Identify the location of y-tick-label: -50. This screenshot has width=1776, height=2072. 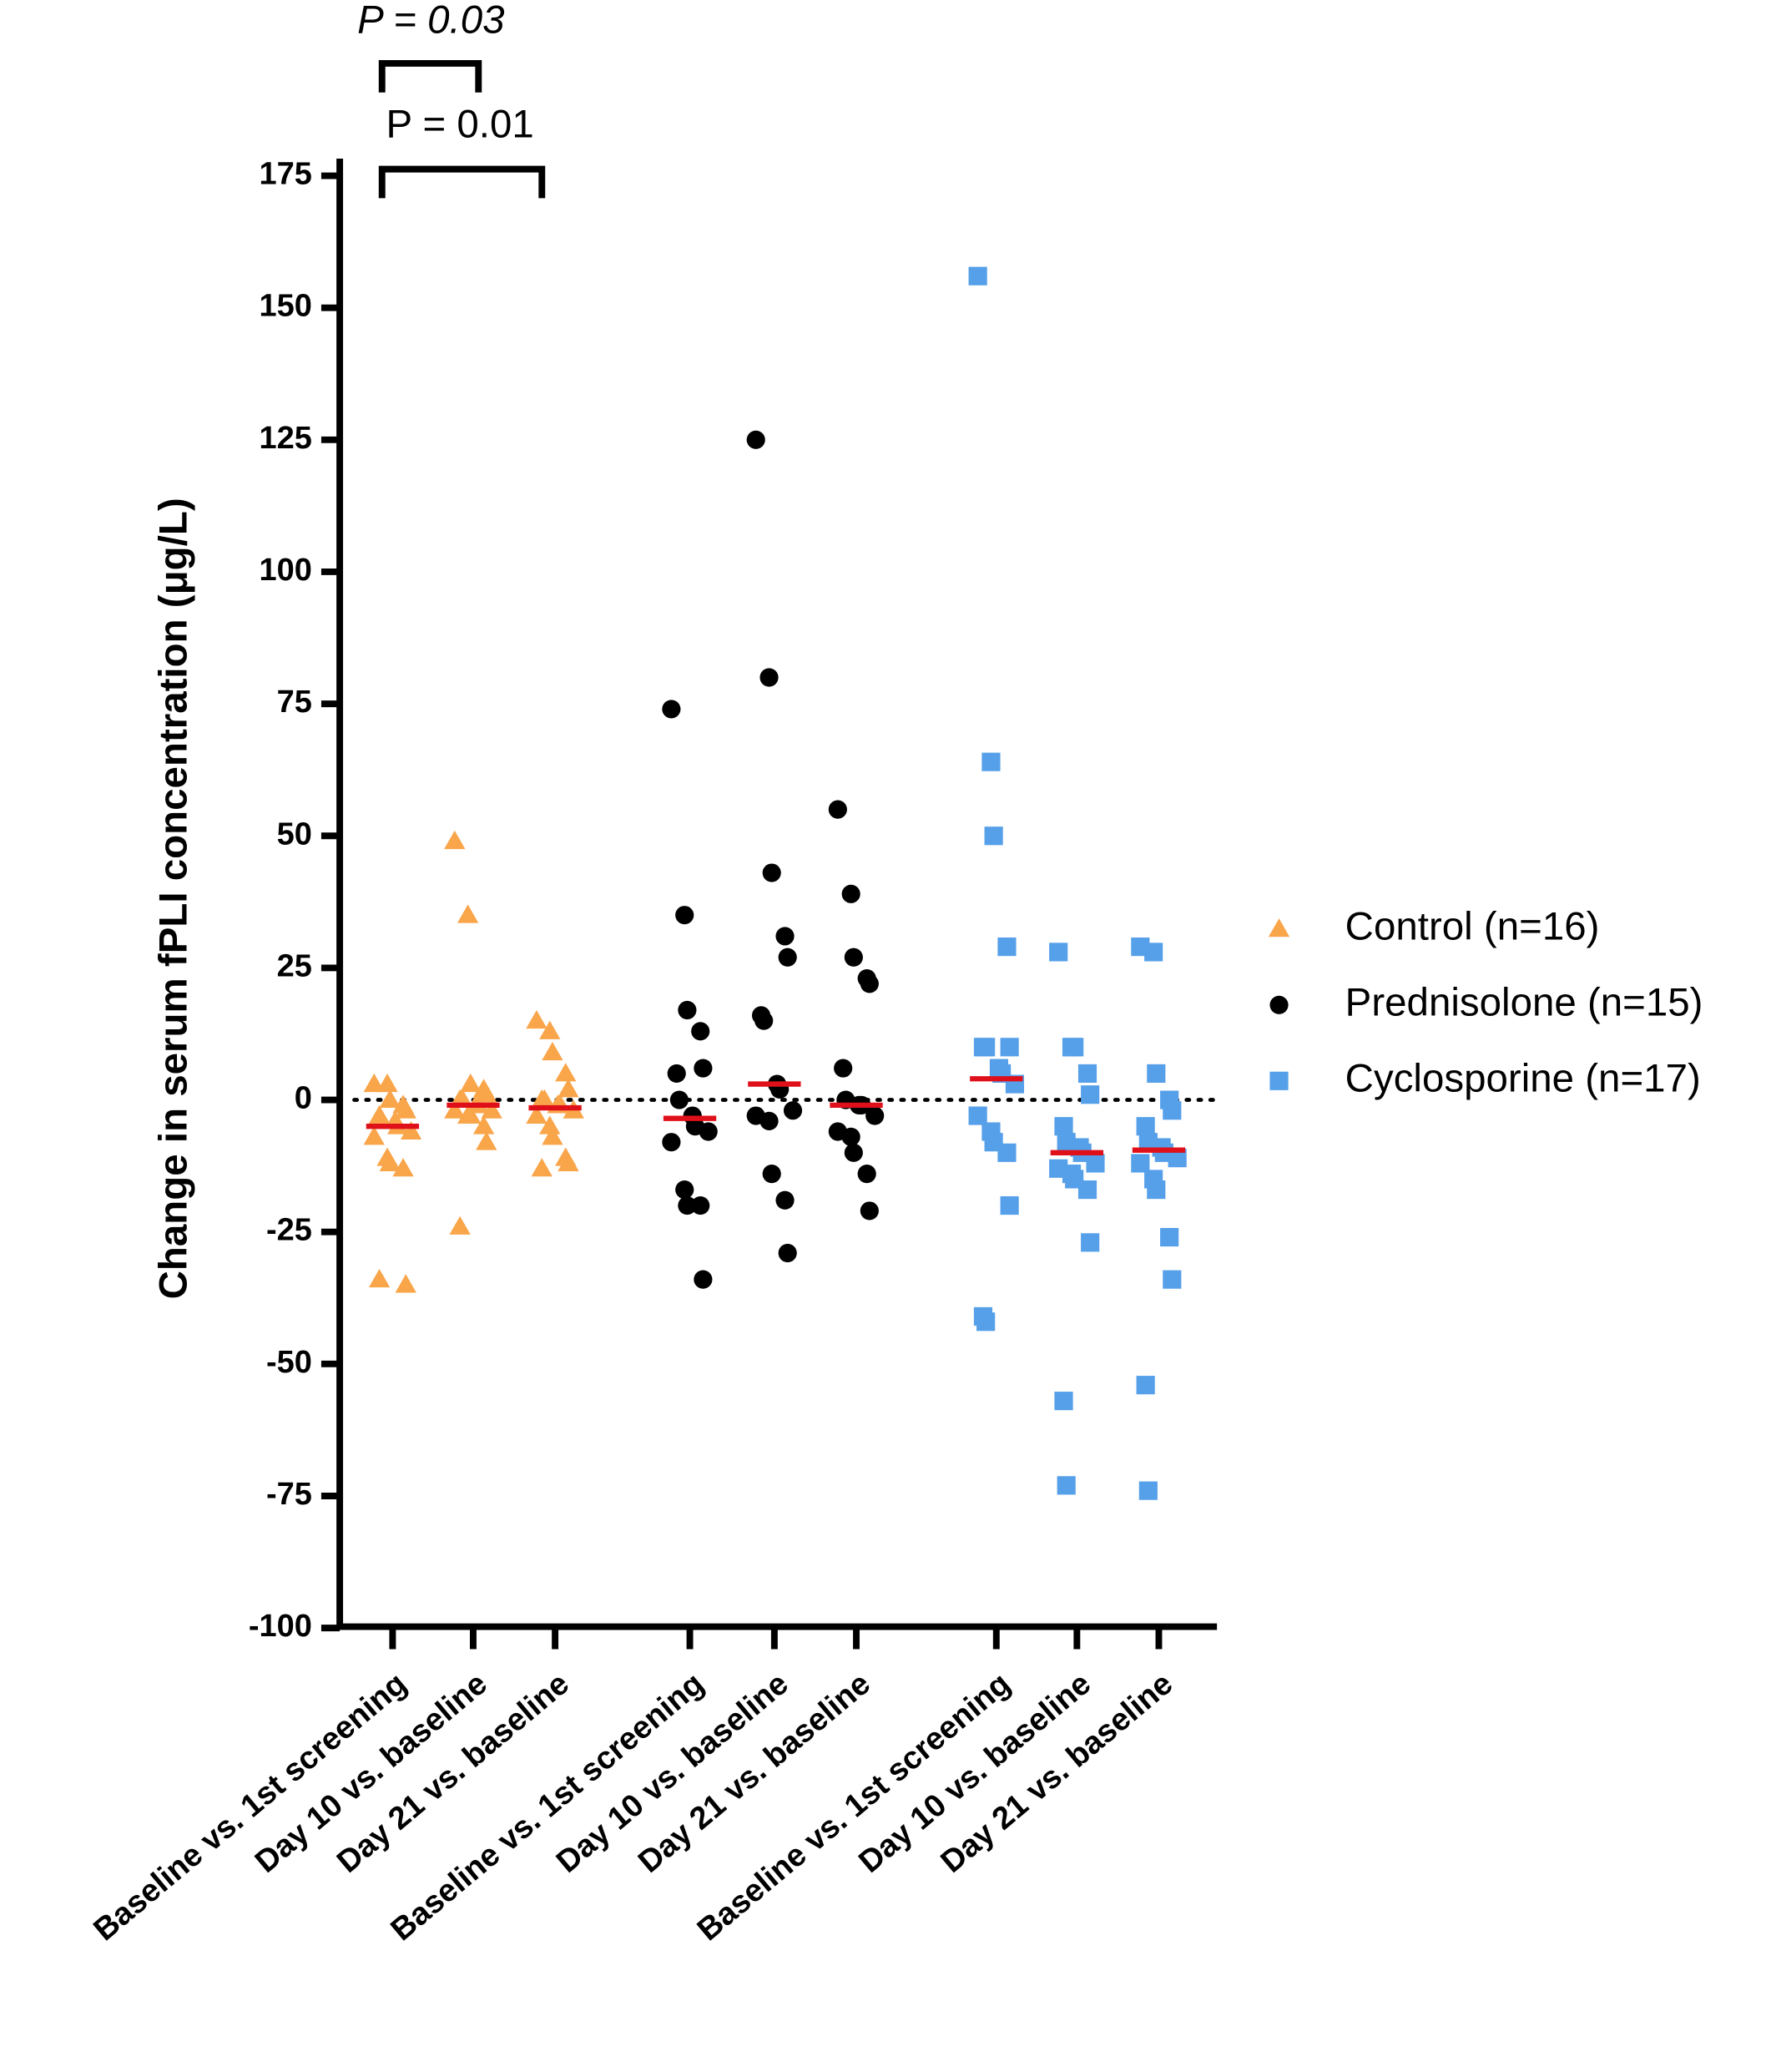
(289, 1362).